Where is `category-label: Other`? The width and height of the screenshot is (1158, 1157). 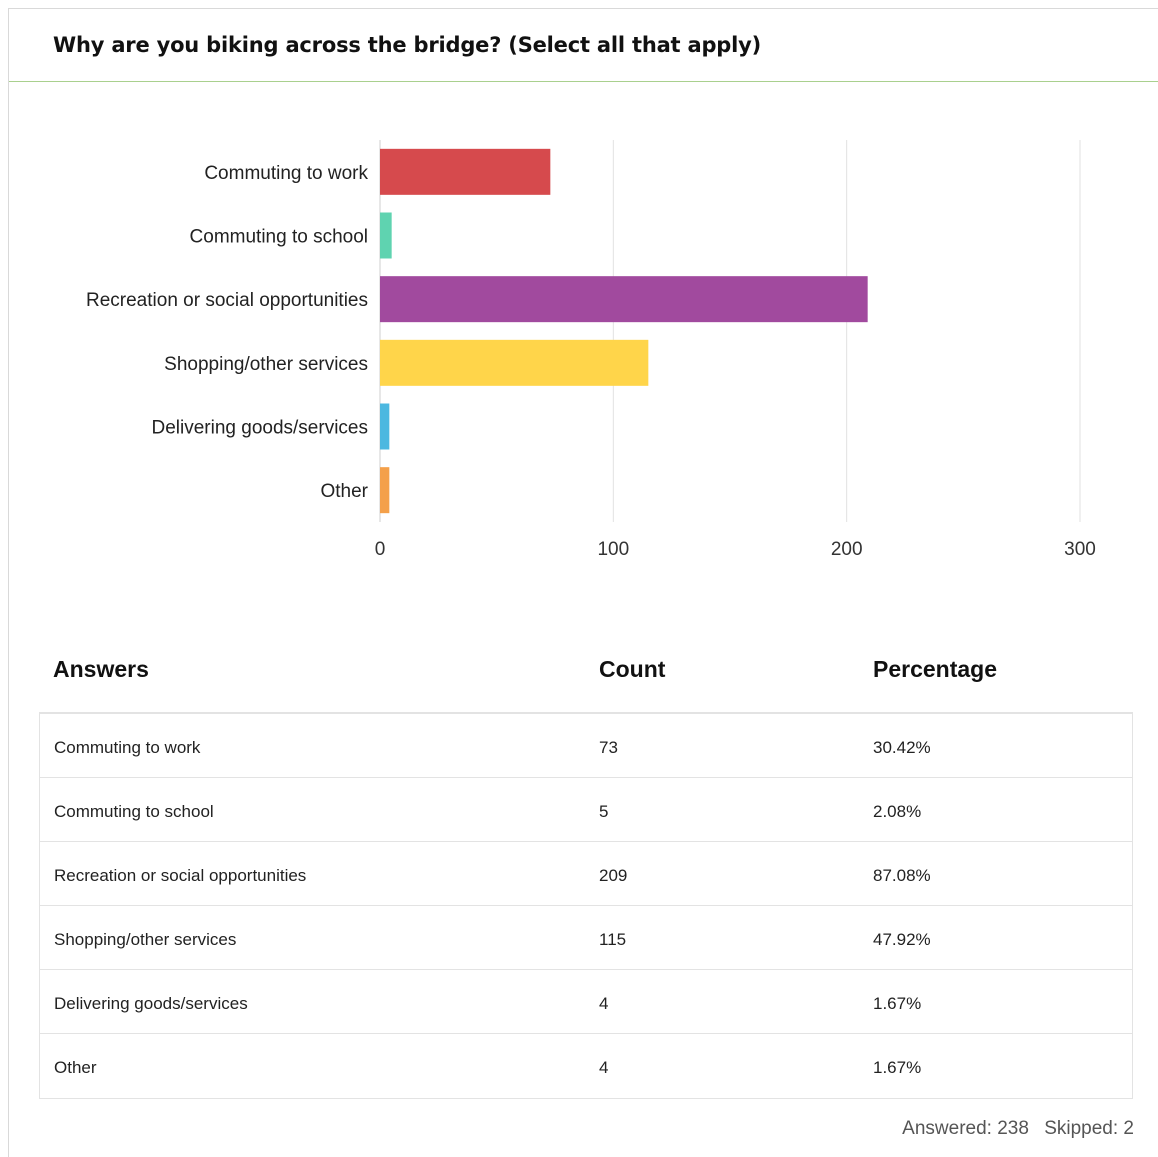
category-label: Other is located at coordinates (344, 491).